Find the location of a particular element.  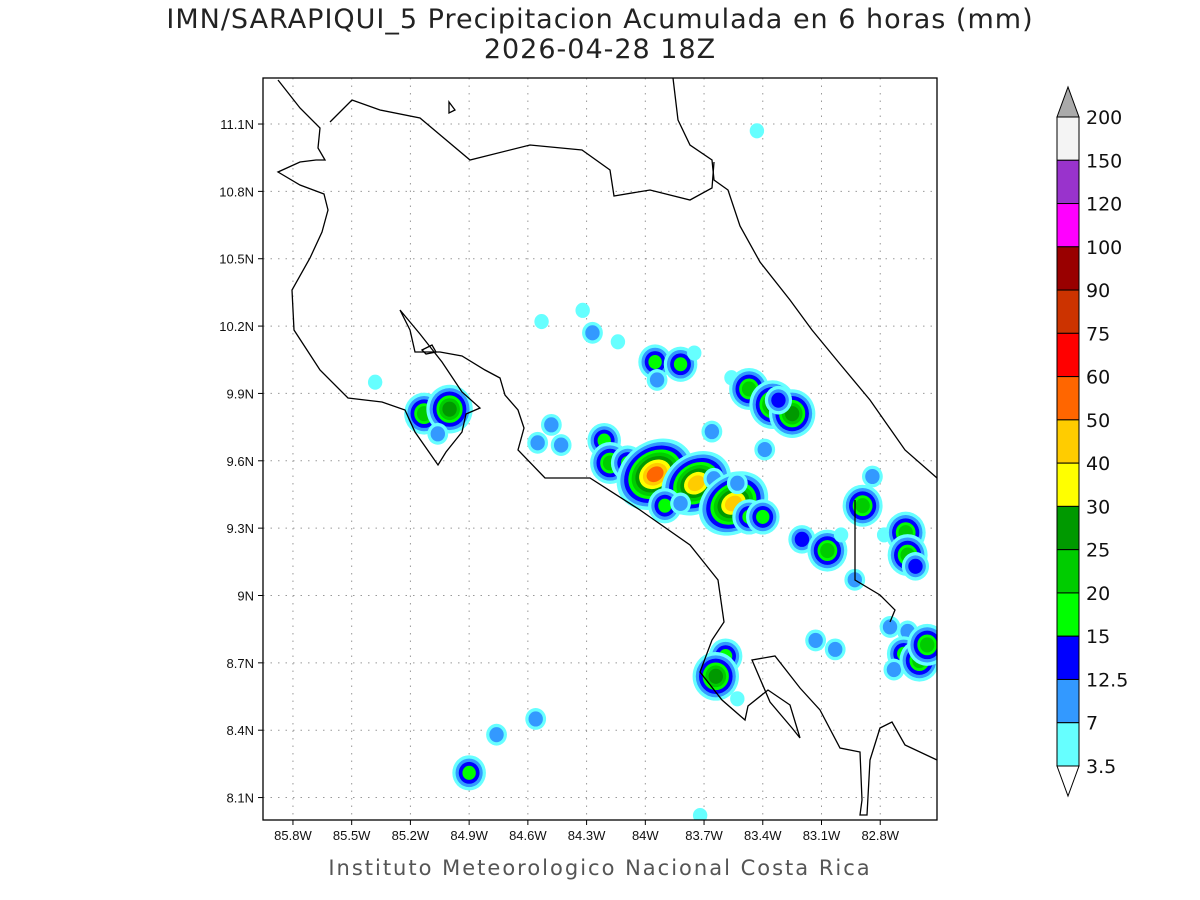

lat-tick-label: 11.1N is located at coordinates (237, 124).